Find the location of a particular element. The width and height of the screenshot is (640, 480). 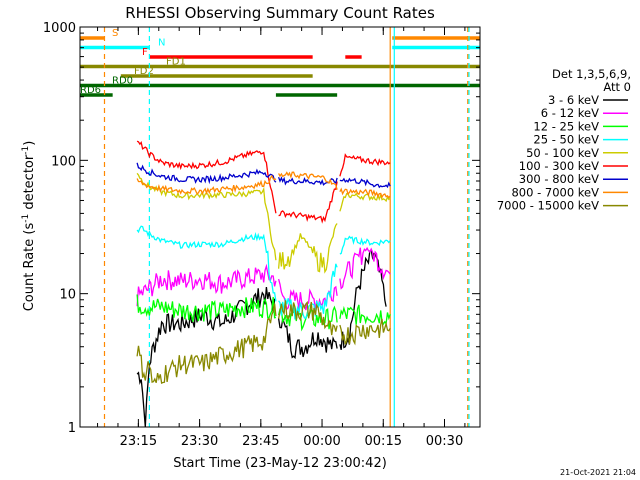

flag-label-n: N is located at coordinates (161, 43).